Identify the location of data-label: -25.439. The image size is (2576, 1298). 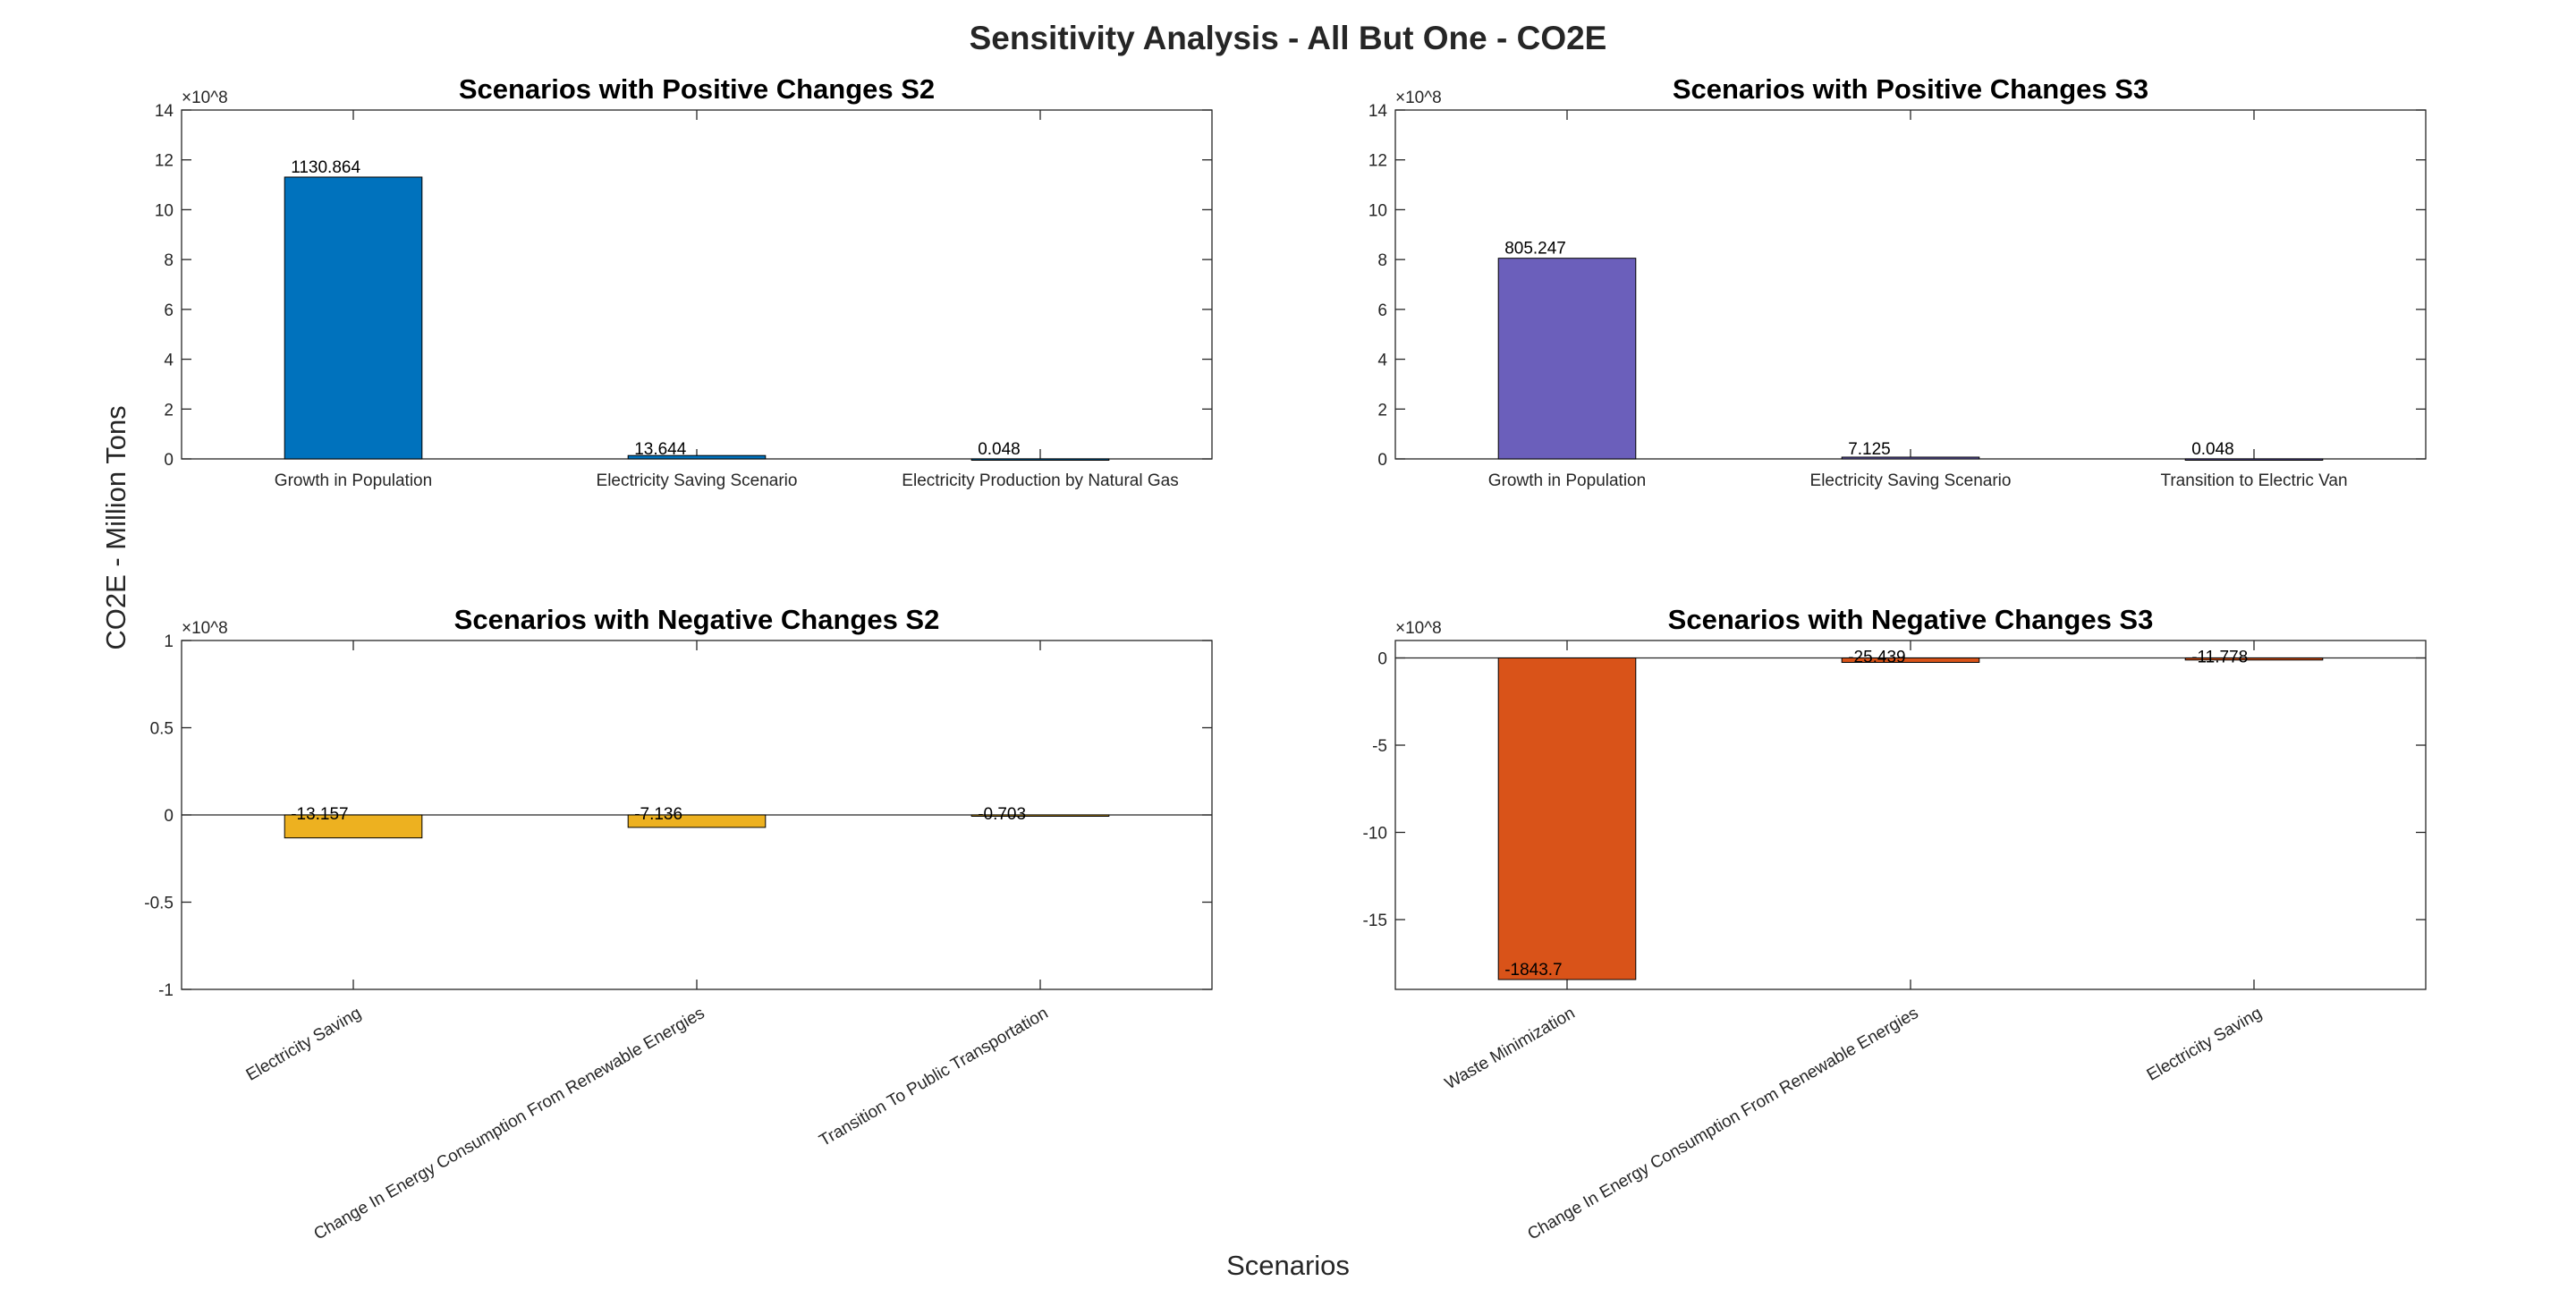
(1876, 658).